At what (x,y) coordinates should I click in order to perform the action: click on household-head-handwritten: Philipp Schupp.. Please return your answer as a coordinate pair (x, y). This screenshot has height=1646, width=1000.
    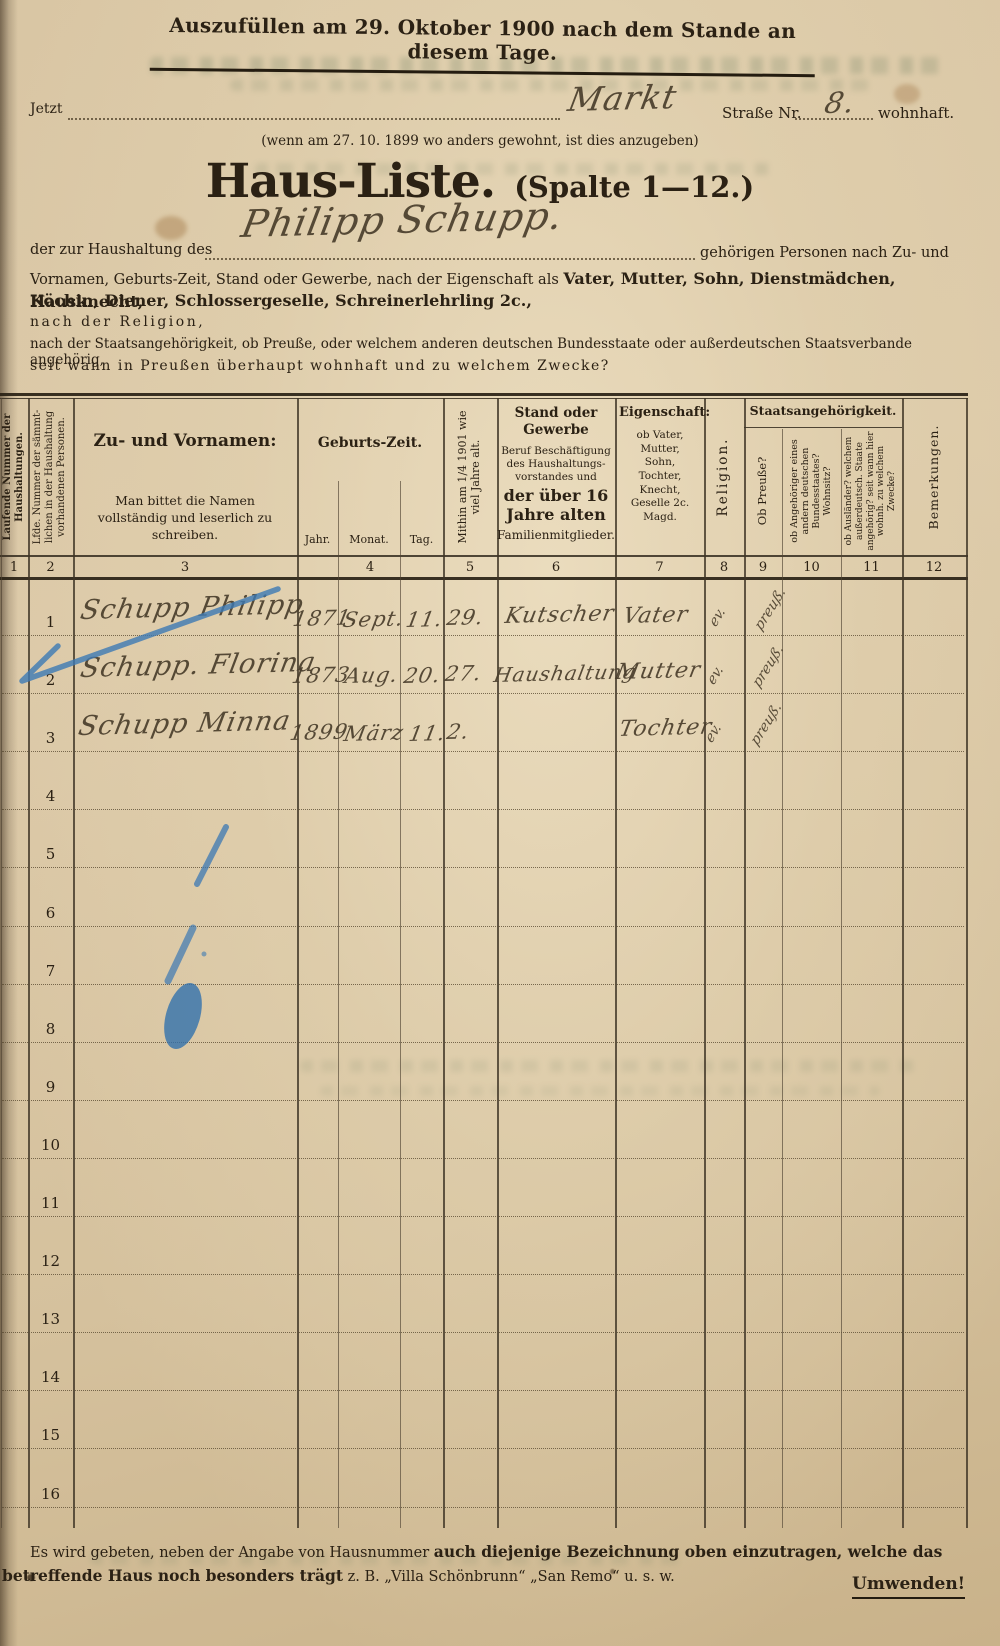
    Looking at the image, I should click on (403, 219).